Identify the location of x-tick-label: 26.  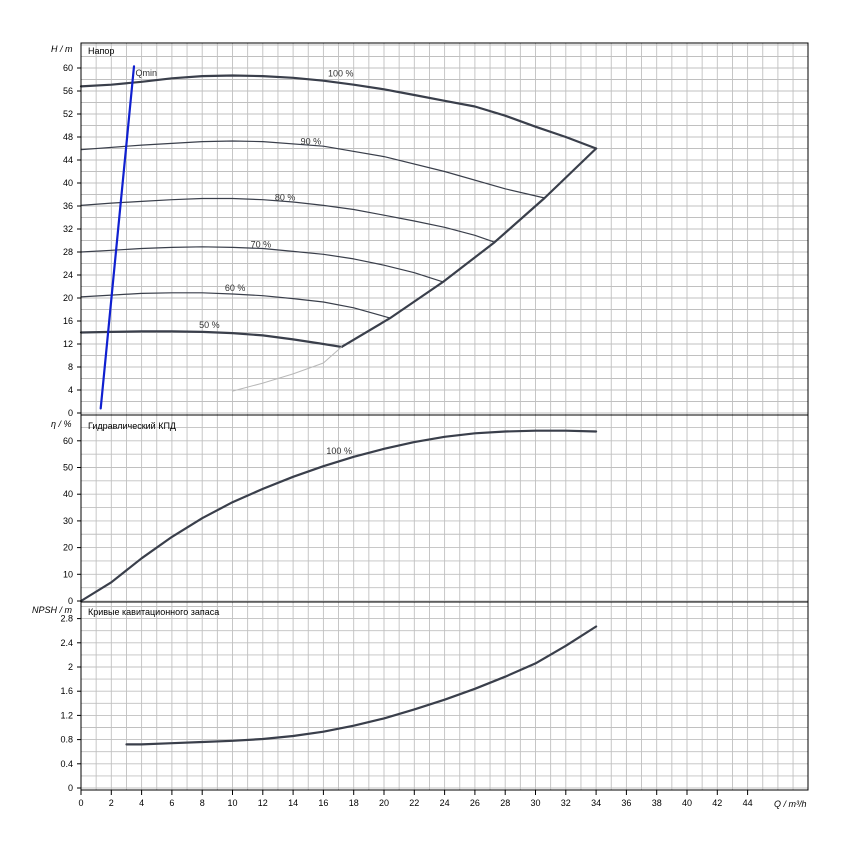
(475, 803).